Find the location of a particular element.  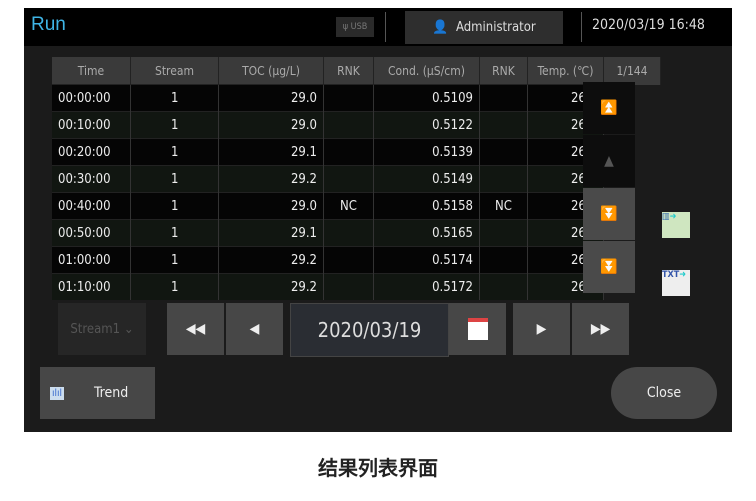

user-icon: 👤 is located at coordinates (444, 27).